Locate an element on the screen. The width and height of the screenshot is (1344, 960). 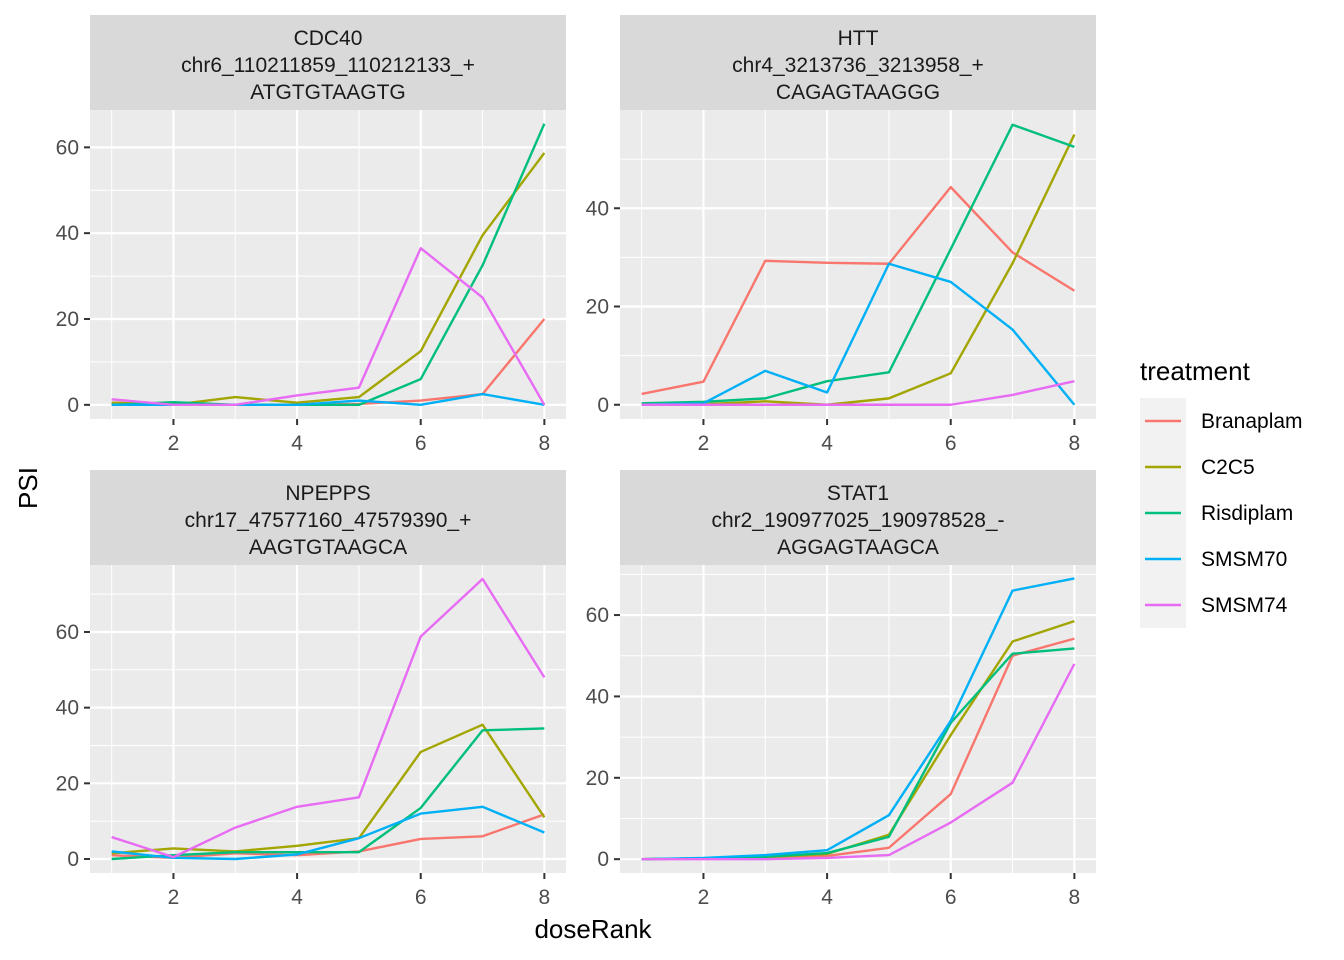
y-axis-title: PSI is located at coordinates (28, 488).